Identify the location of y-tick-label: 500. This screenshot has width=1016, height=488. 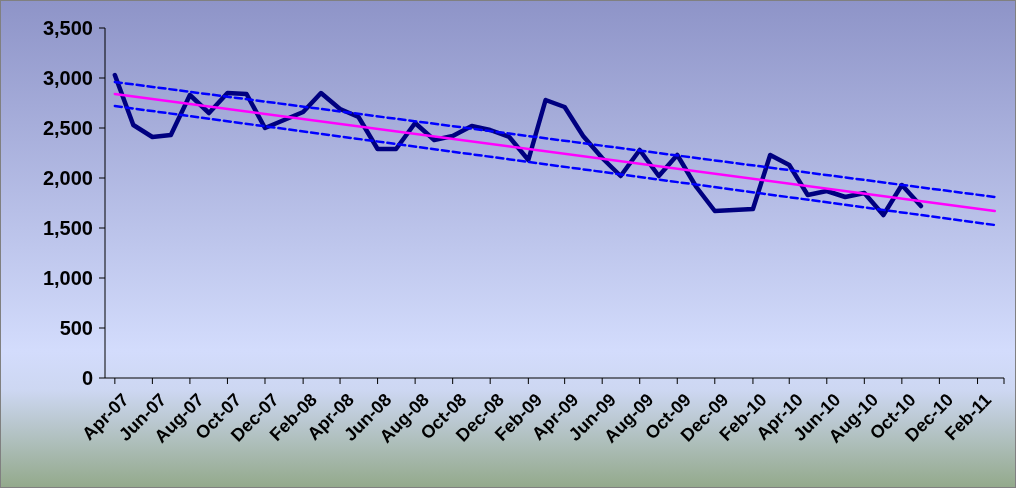
(76, 328).